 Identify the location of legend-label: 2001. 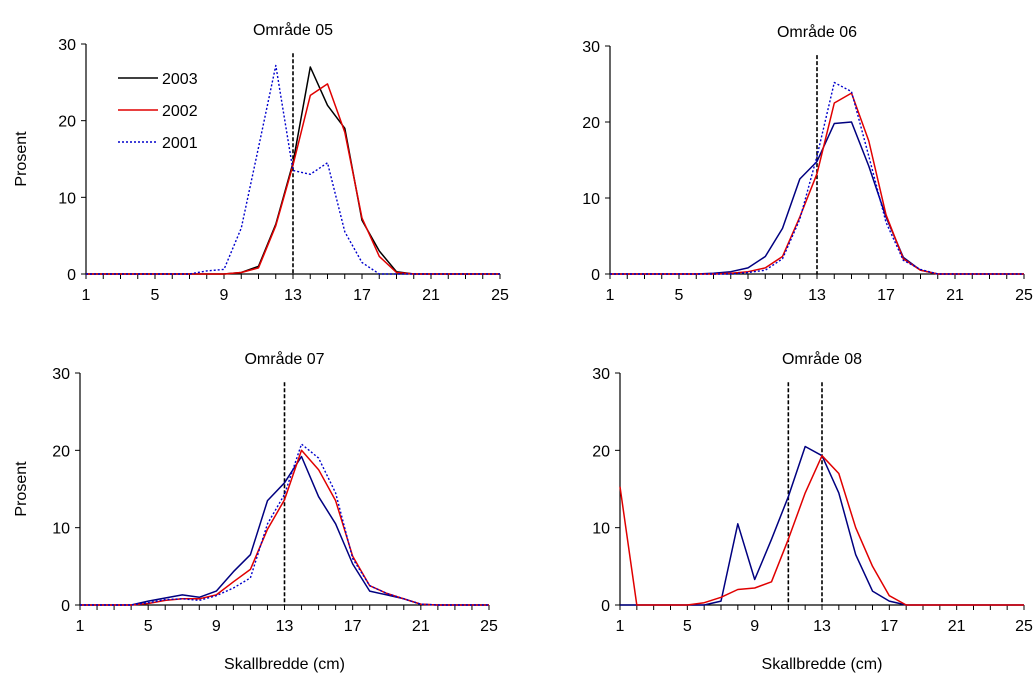
(180, 143).